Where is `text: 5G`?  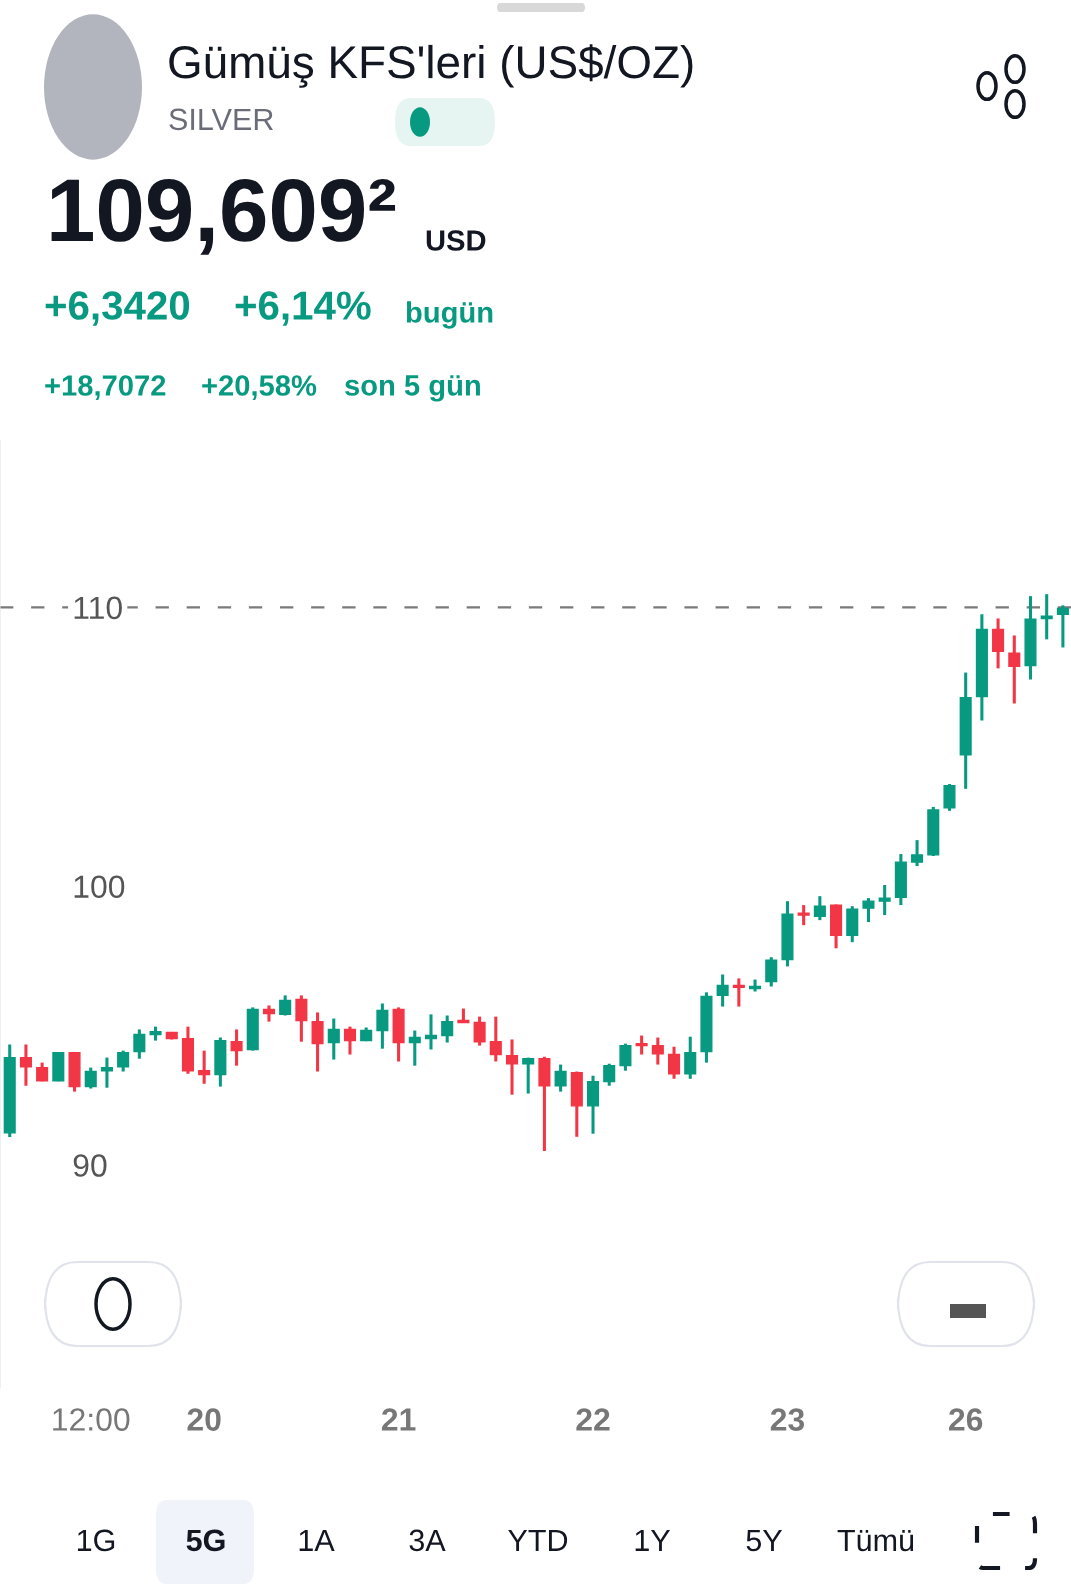 text: 5G is located at coordinates (205, 1540).